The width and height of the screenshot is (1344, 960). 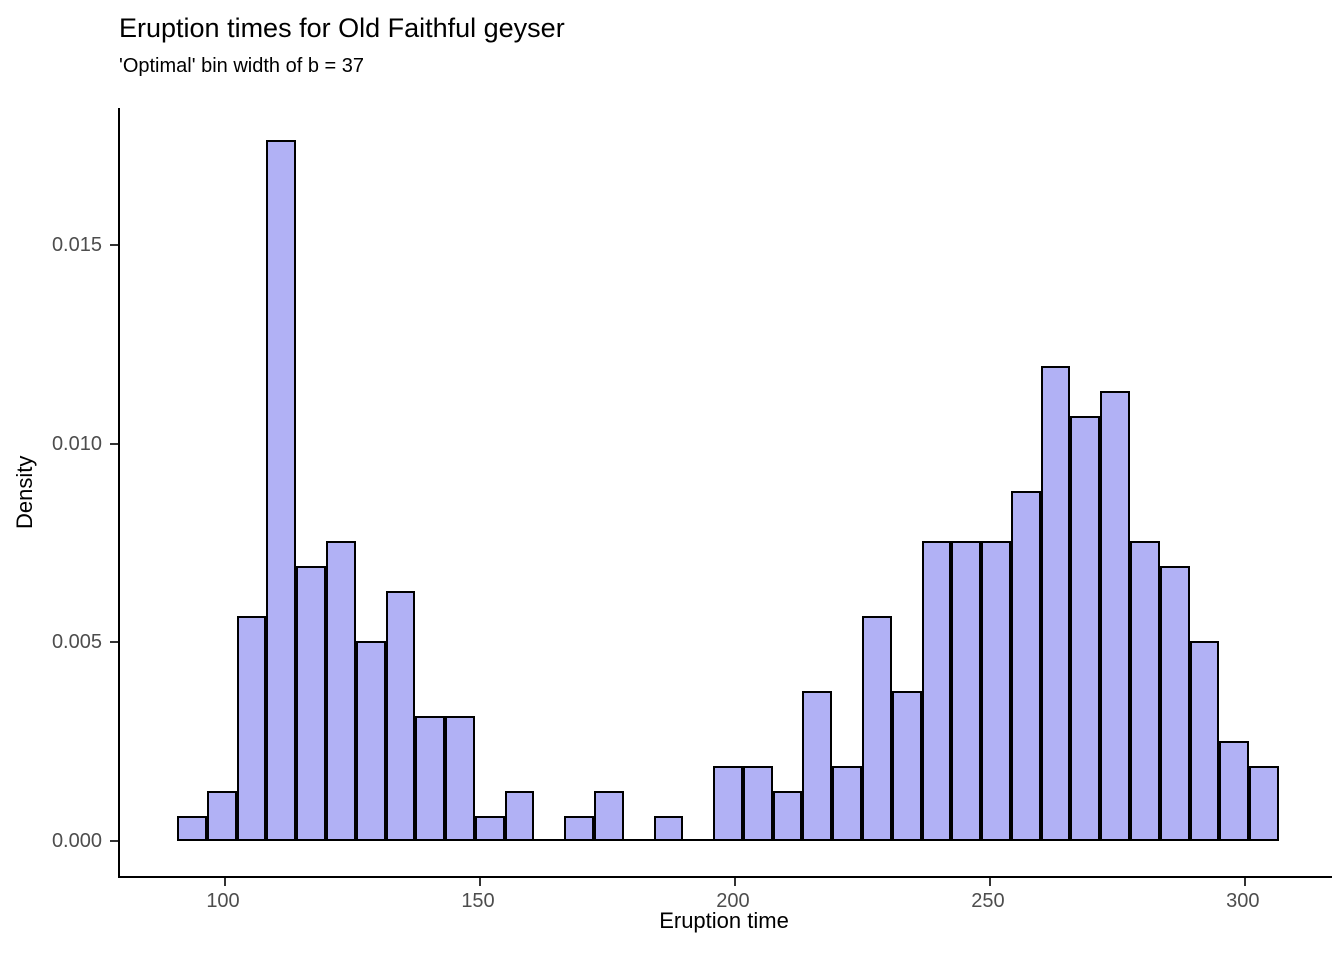 I want to click on y-tick-label: 0.000, so click(x=76, y=841).